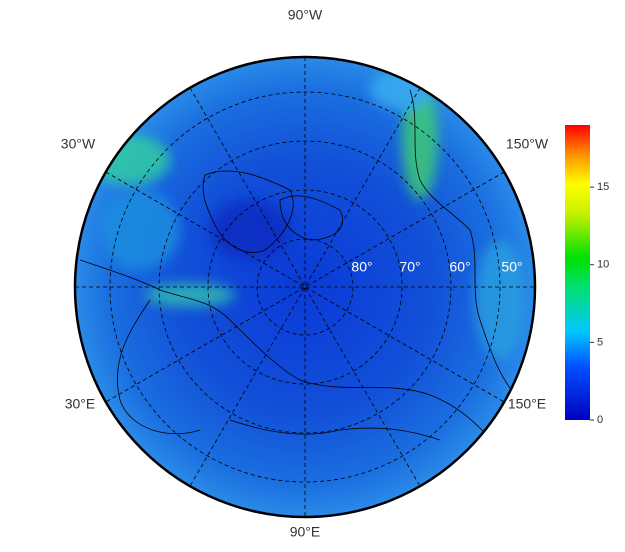 The height and width of the screenshot is (552, 625). Describe the element at coordinates (600, 420) in the screenshot. I see `colorbar-tick-label: 0` at that location.